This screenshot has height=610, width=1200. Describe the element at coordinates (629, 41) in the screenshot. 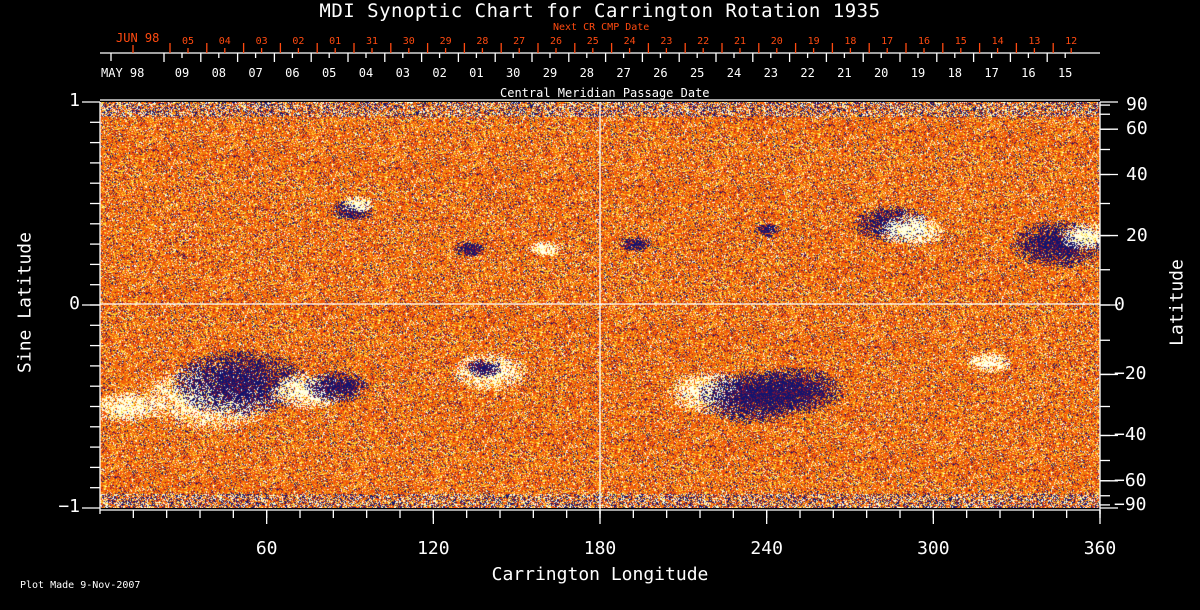

I see `next-cr-date-label: 24` at that location.